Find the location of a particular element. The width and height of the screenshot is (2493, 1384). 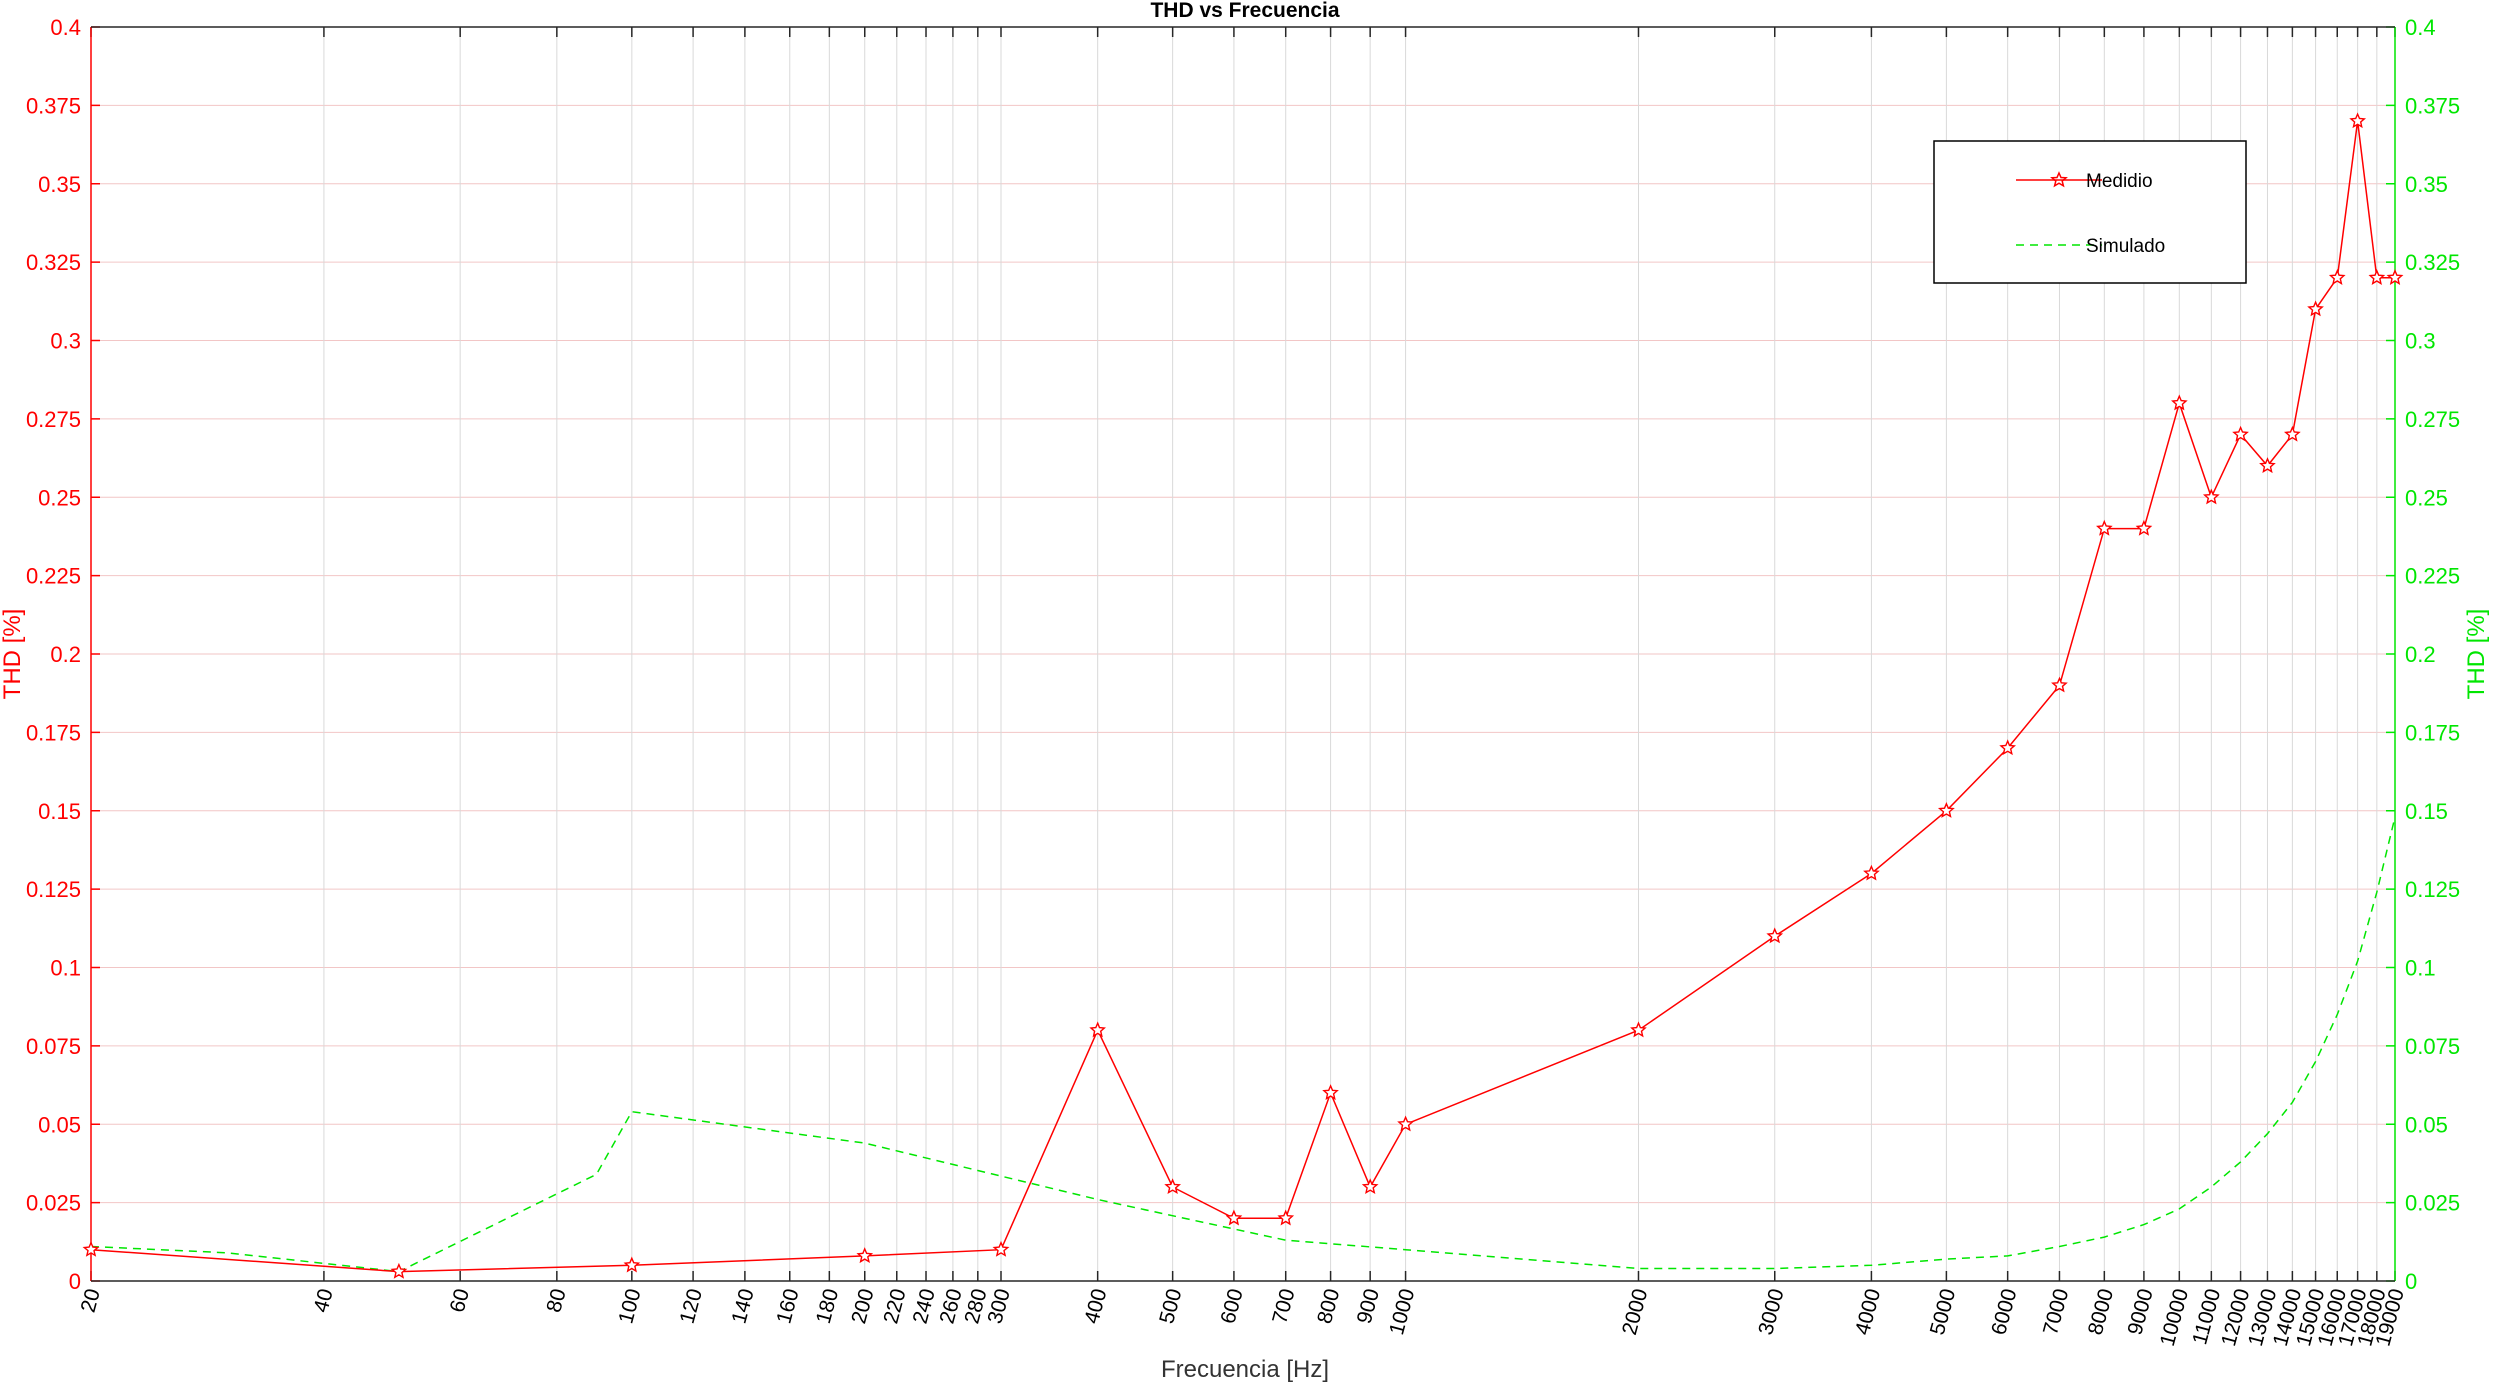

y-tick-label-right: 0 is located at coordinates (2411, 1281).